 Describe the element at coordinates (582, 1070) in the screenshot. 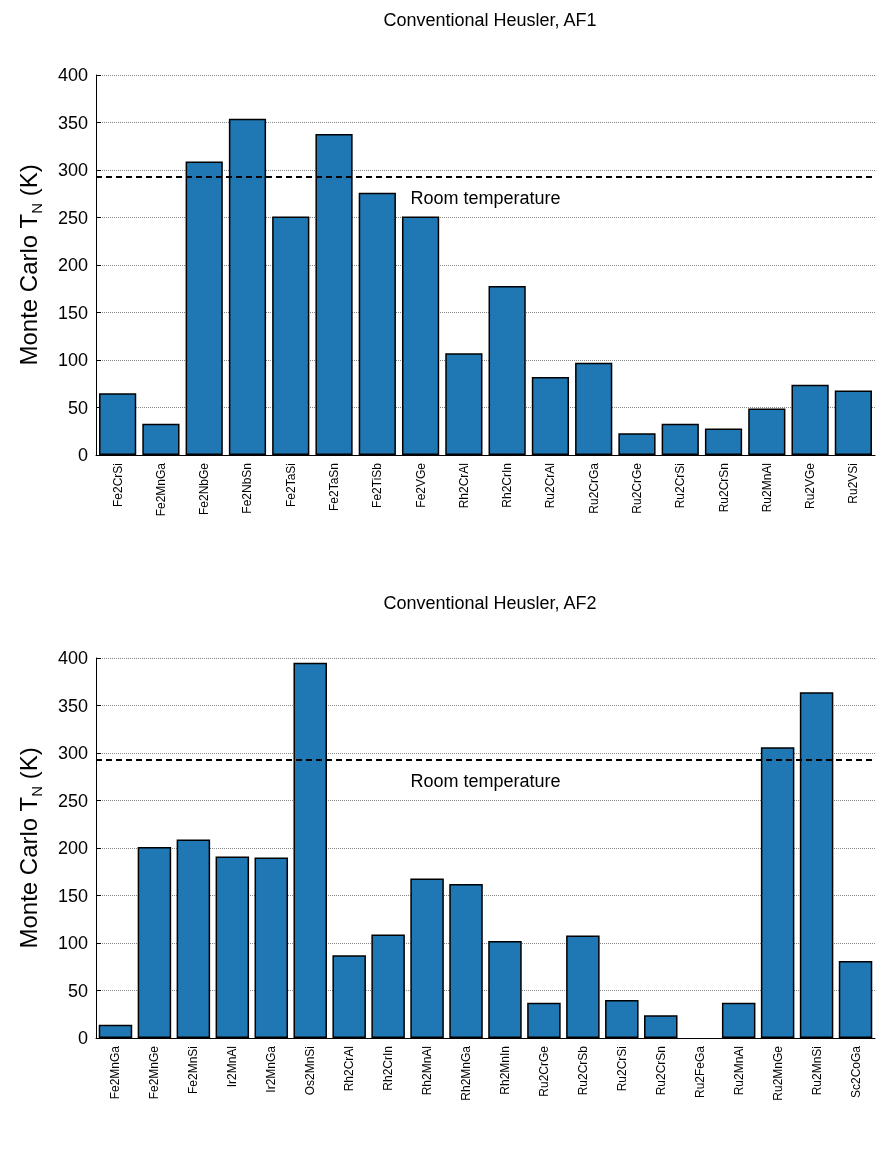

I see `x-tick-label: Ru2CrSb` at that location.